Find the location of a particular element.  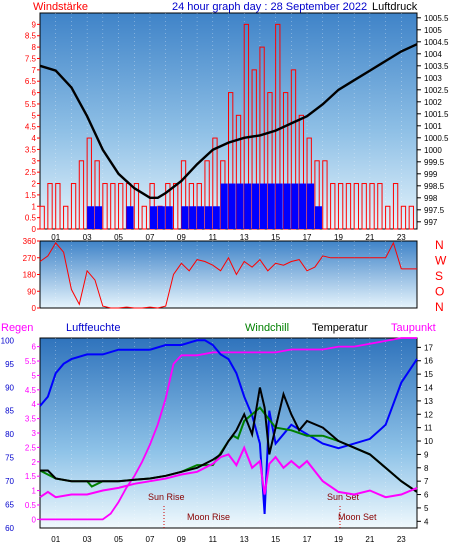

temperature-axis-tick: 13 is located at coordinates (428, 401).